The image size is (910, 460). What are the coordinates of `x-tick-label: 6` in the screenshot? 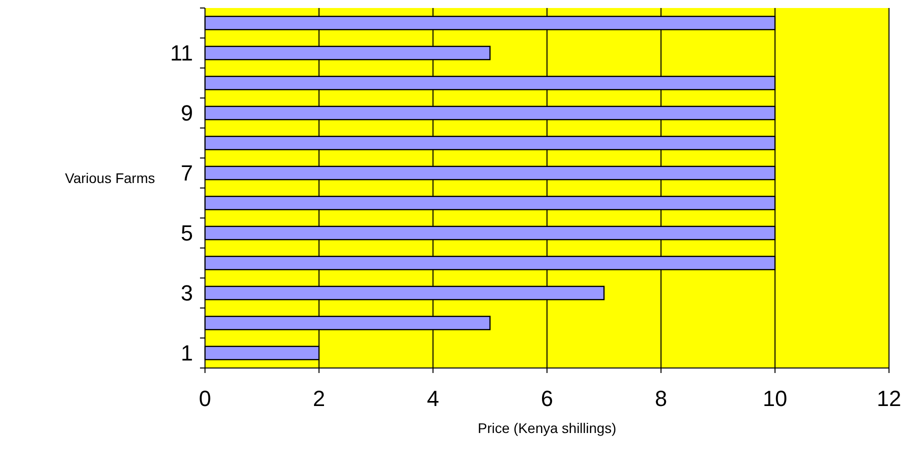 It's located at (547, 398).